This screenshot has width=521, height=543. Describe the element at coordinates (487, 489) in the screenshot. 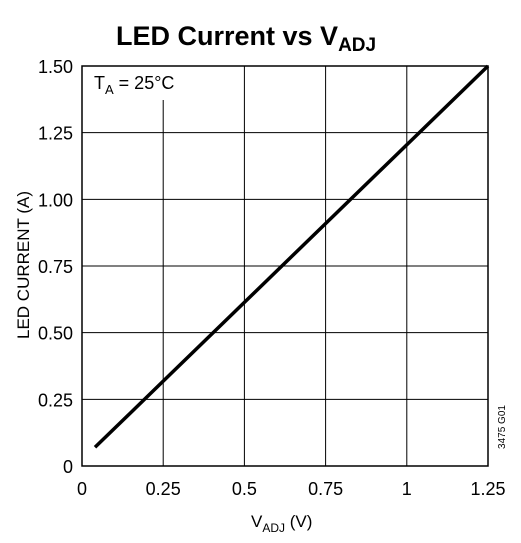

I see `x-tick-label-5: 1.25` at that location.